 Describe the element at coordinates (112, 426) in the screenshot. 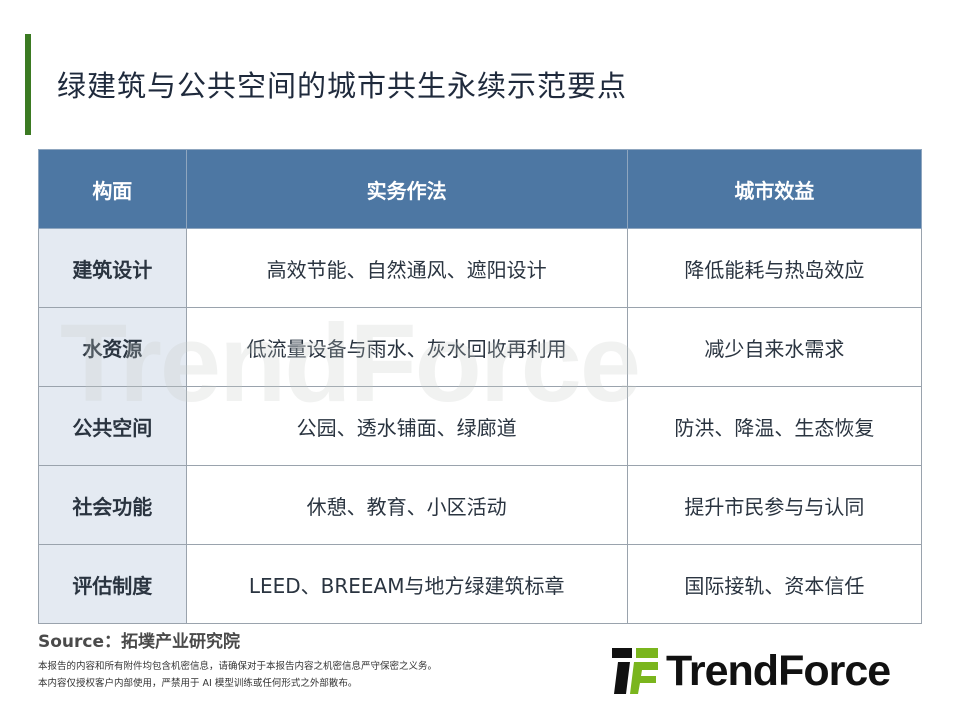

I see `cell-dimension: 公共空间` at that location.